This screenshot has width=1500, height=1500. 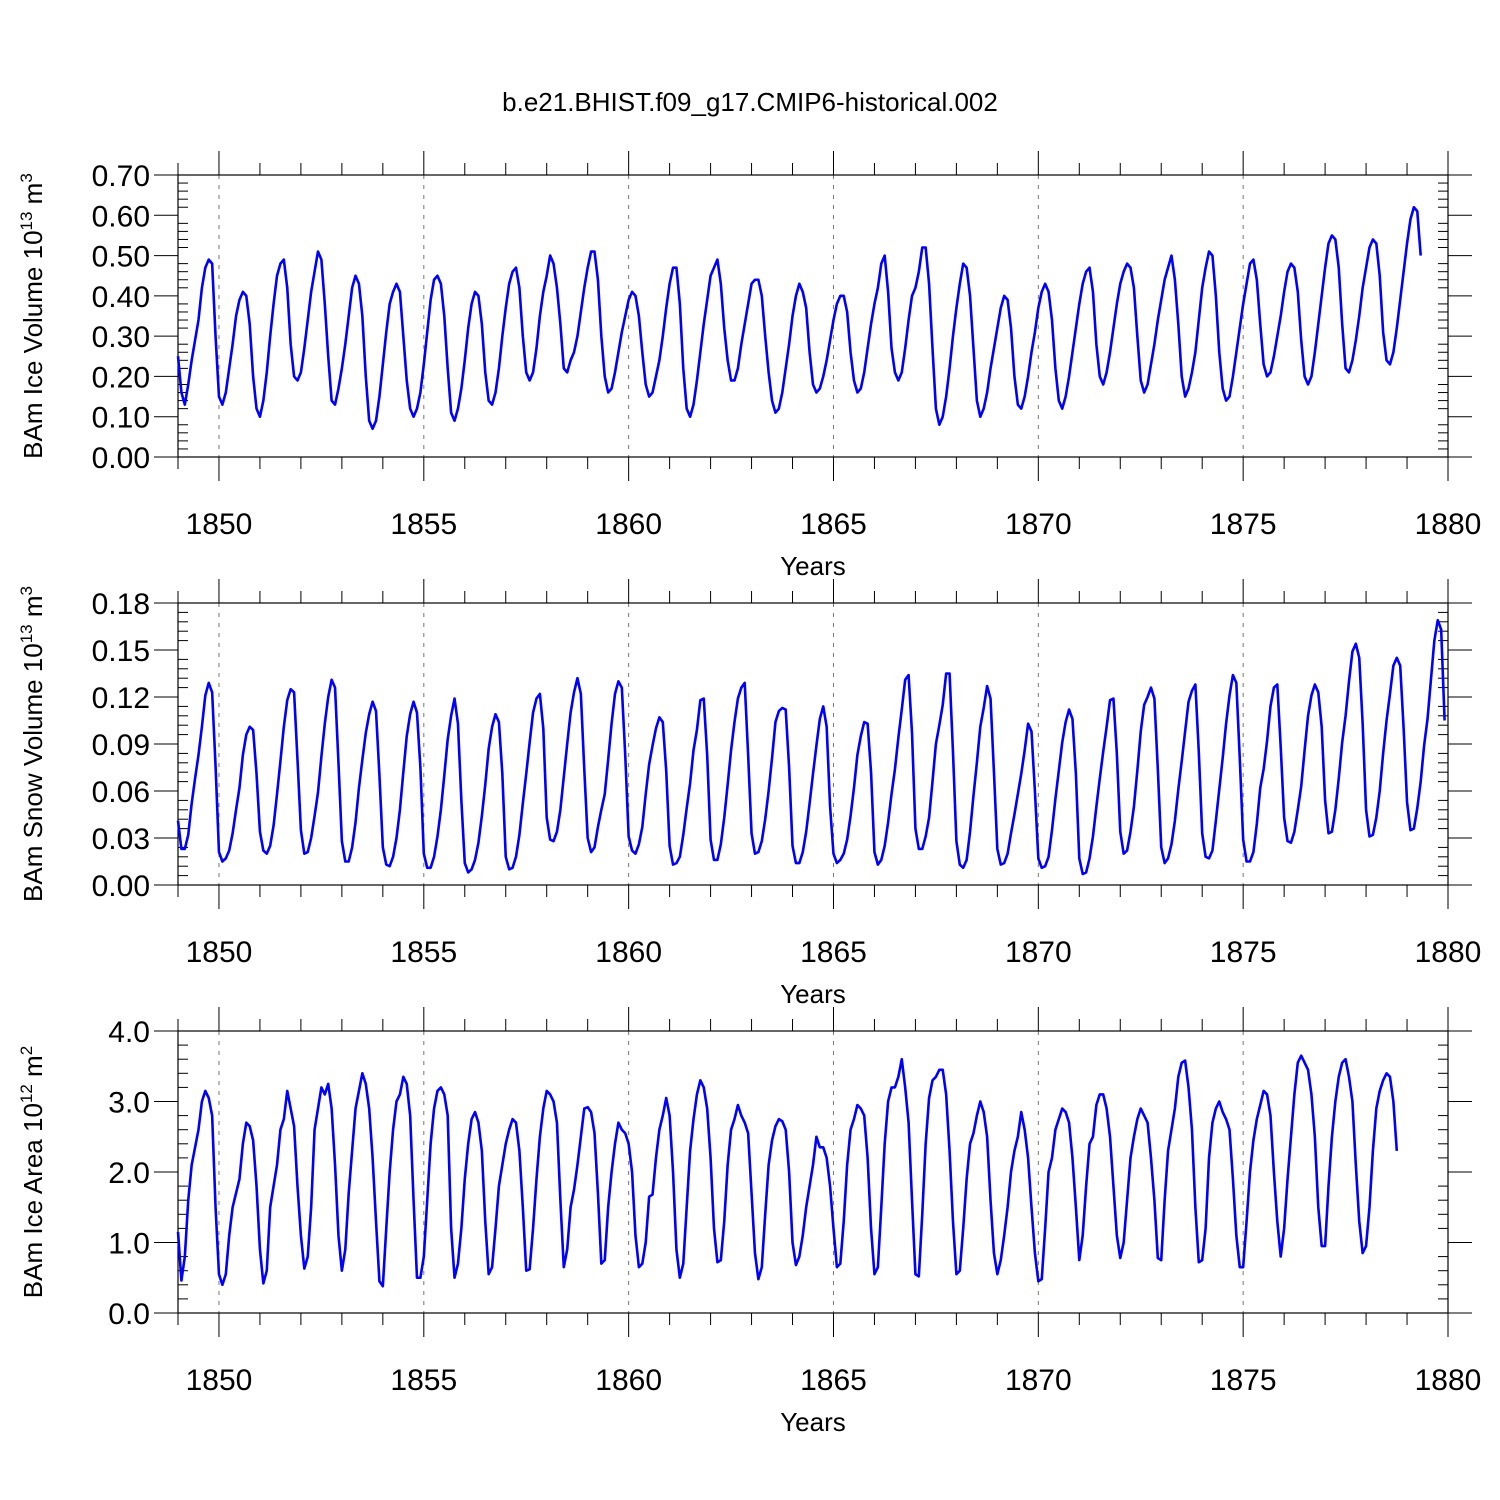 What do you see at coordinates (129, 1244) in the screenshot?
I see `ice-area-ytick-label: 1.0` at bounding box center [129, 1244].